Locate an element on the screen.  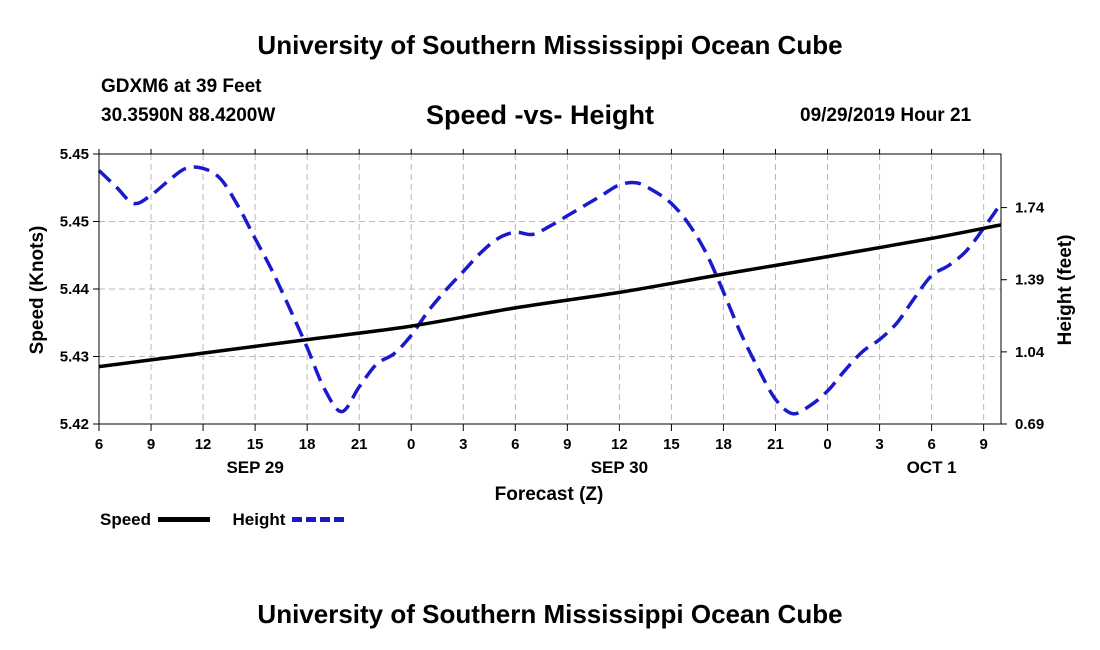
x-date-label: SEP 30 is located at coordinates (619, 467).